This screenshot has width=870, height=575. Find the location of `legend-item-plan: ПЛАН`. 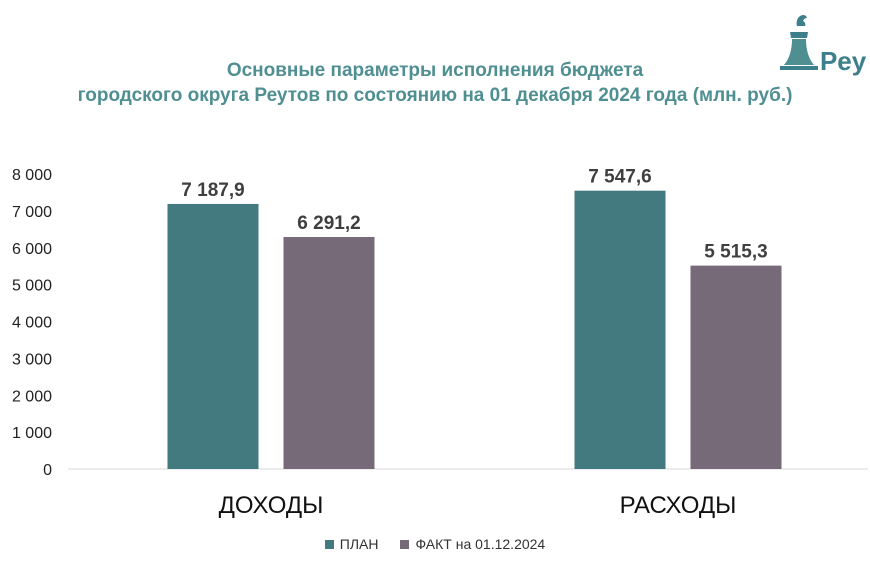

legend-item-plan: ПЛАН is located at coordinates (351, 544).